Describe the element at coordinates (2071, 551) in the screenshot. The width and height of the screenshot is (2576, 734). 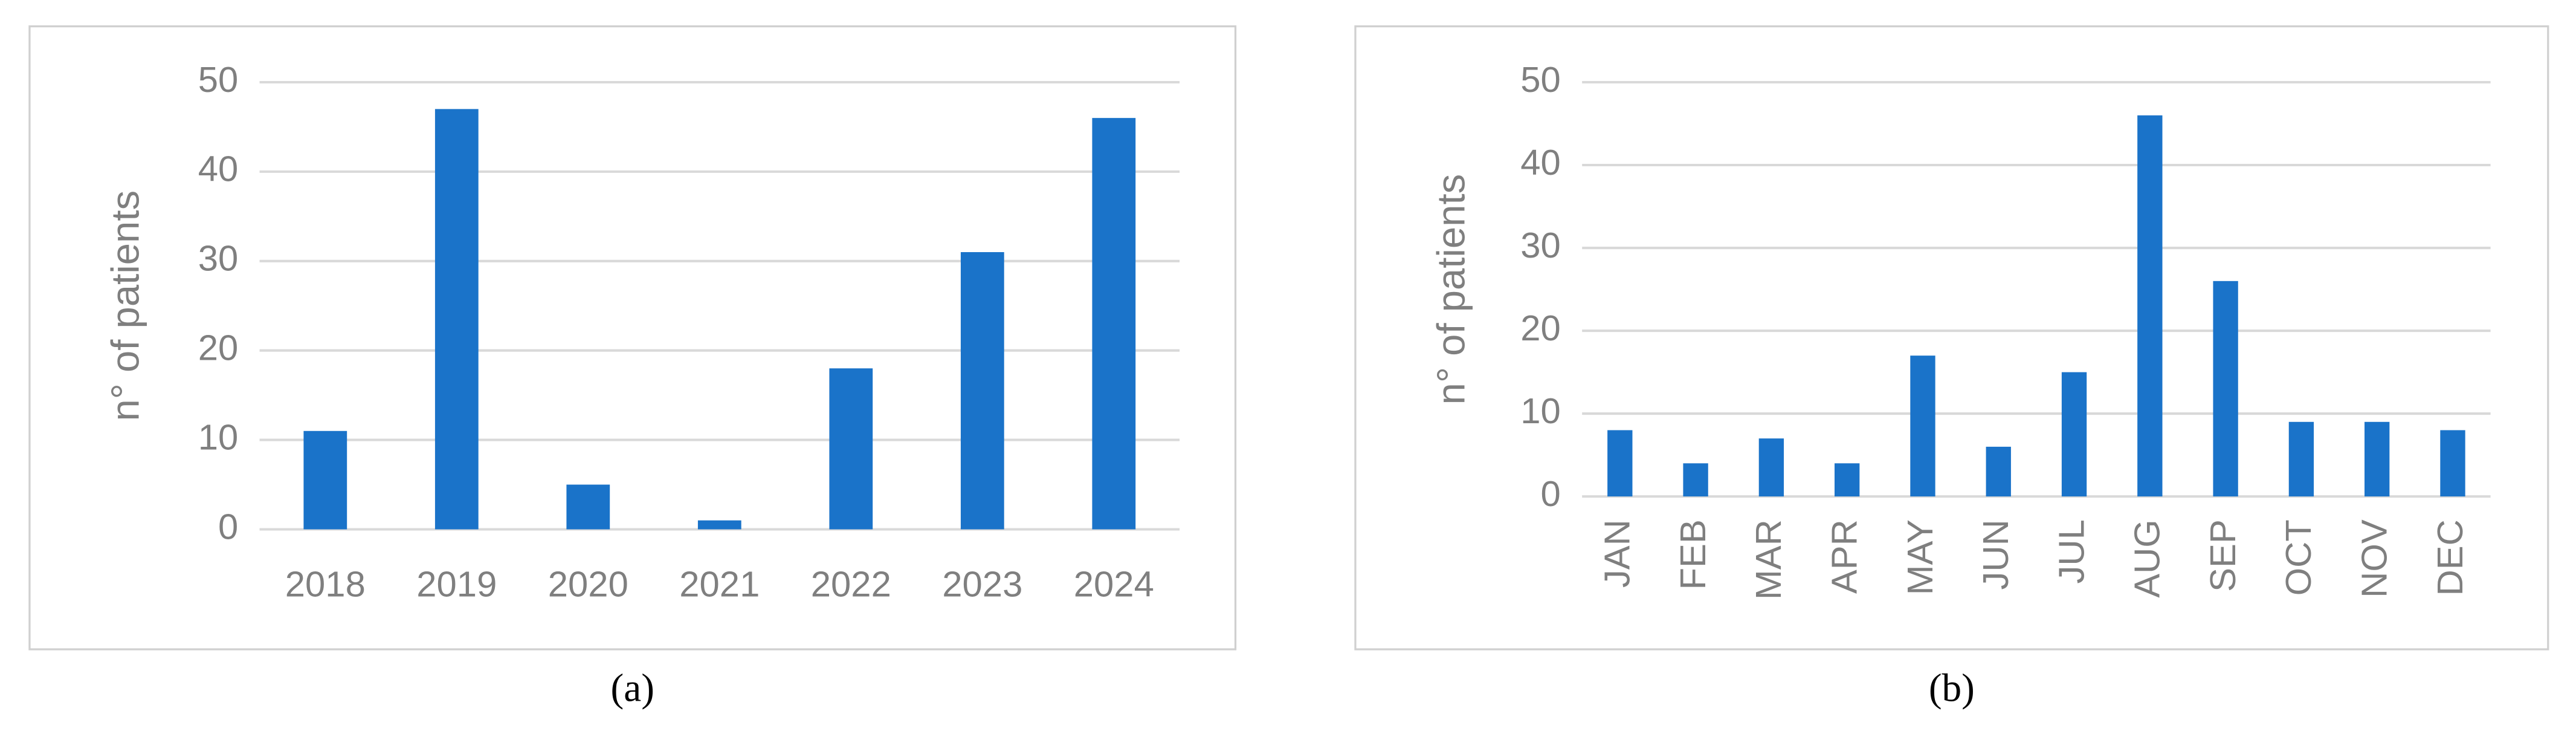
I see `x-tick-label: JUL` at that location.